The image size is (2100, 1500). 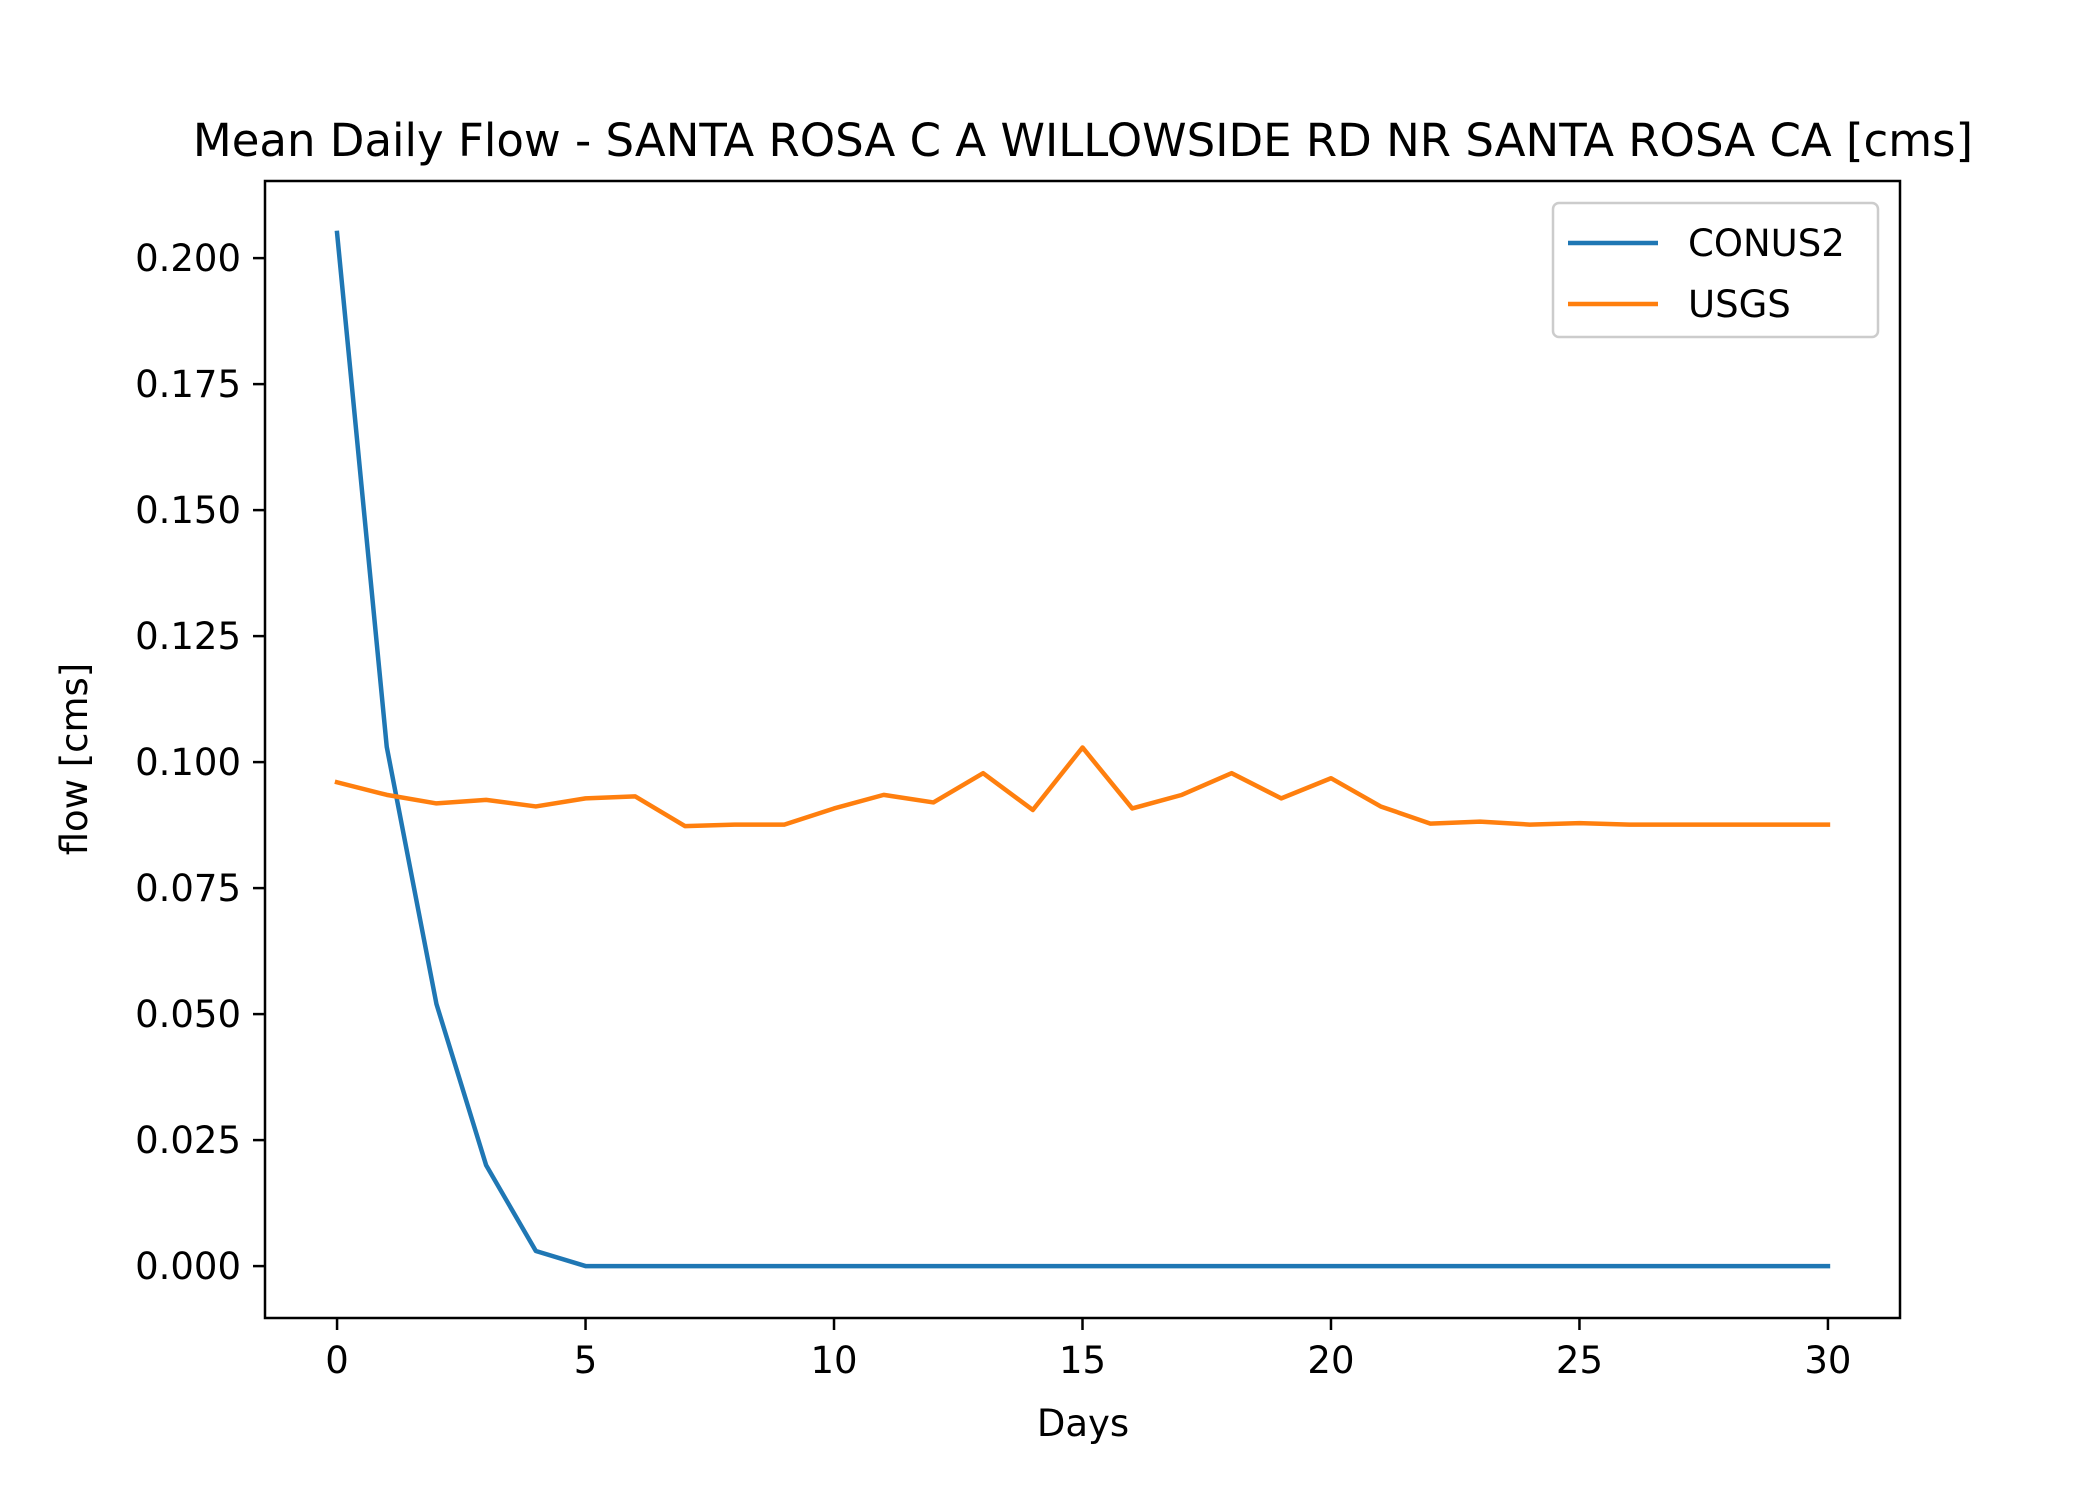 I want to click on x-tick-label: 10, so click(x=833, y=1360).